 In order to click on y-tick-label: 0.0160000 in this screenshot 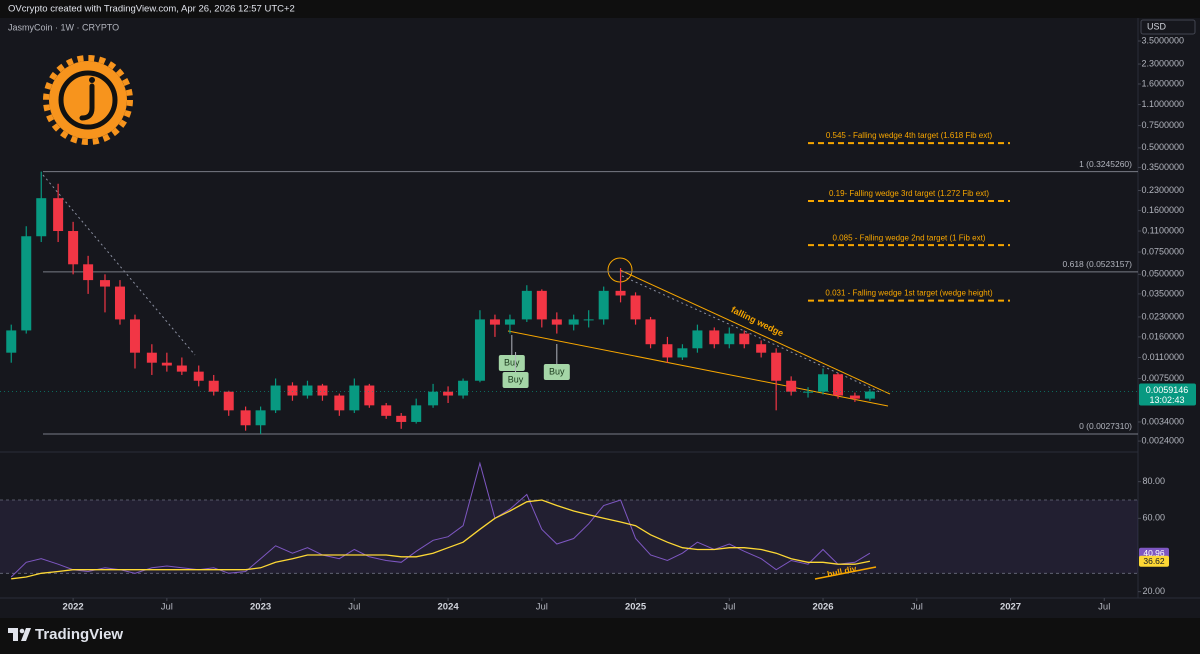, I will do `click(1162, 336)`.